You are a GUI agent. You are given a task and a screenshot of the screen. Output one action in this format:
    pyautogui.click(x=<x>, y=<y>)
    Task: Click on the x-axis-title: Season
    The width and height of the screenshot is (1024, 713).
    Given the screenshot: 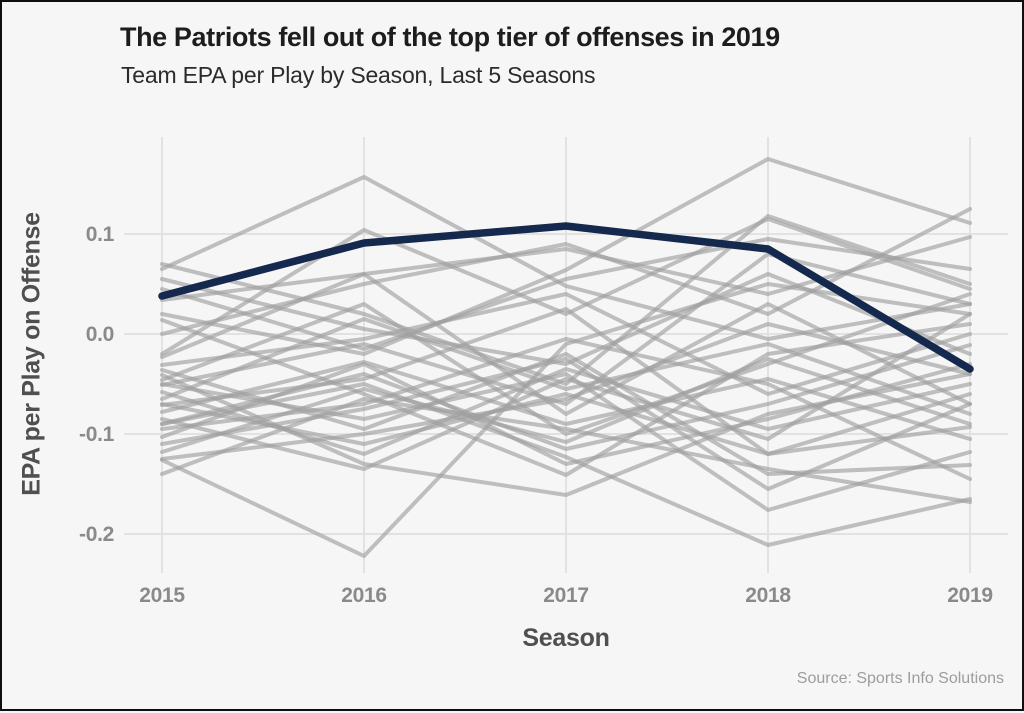 What is the action you would take?
    pyautogui.click(x=566, y=638)
    